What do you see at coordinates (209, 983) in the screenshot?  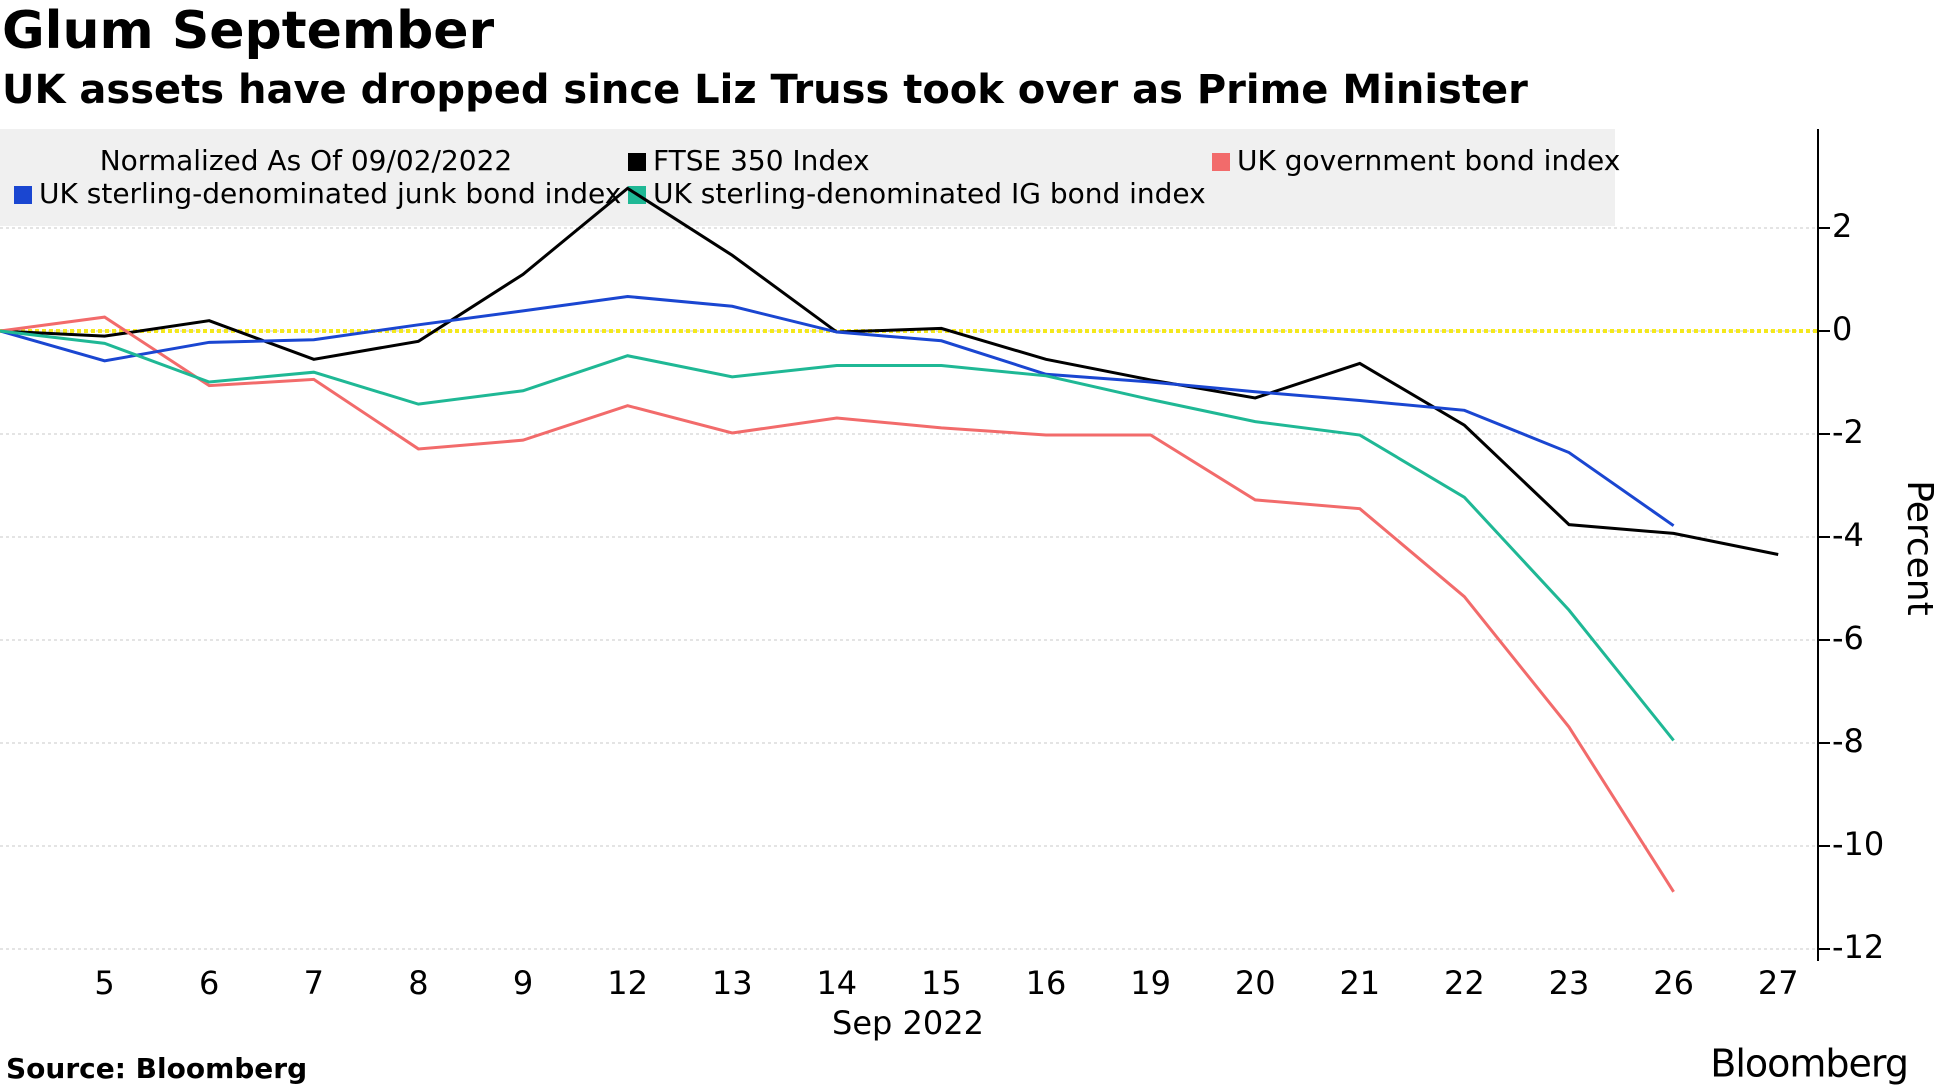 I see `x-tick-label: 6` at bounding box center [209, 983].